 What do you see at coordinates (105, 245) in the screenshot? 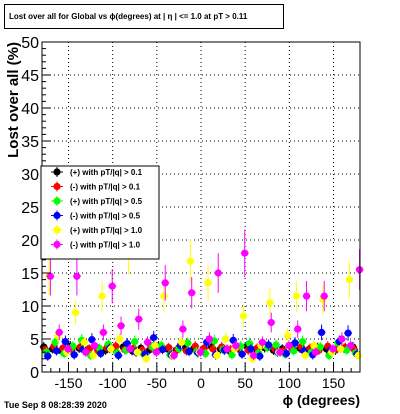
I see `legend-label: (-) with pT/|q| > 1.0` at bounding box center [105, 245].